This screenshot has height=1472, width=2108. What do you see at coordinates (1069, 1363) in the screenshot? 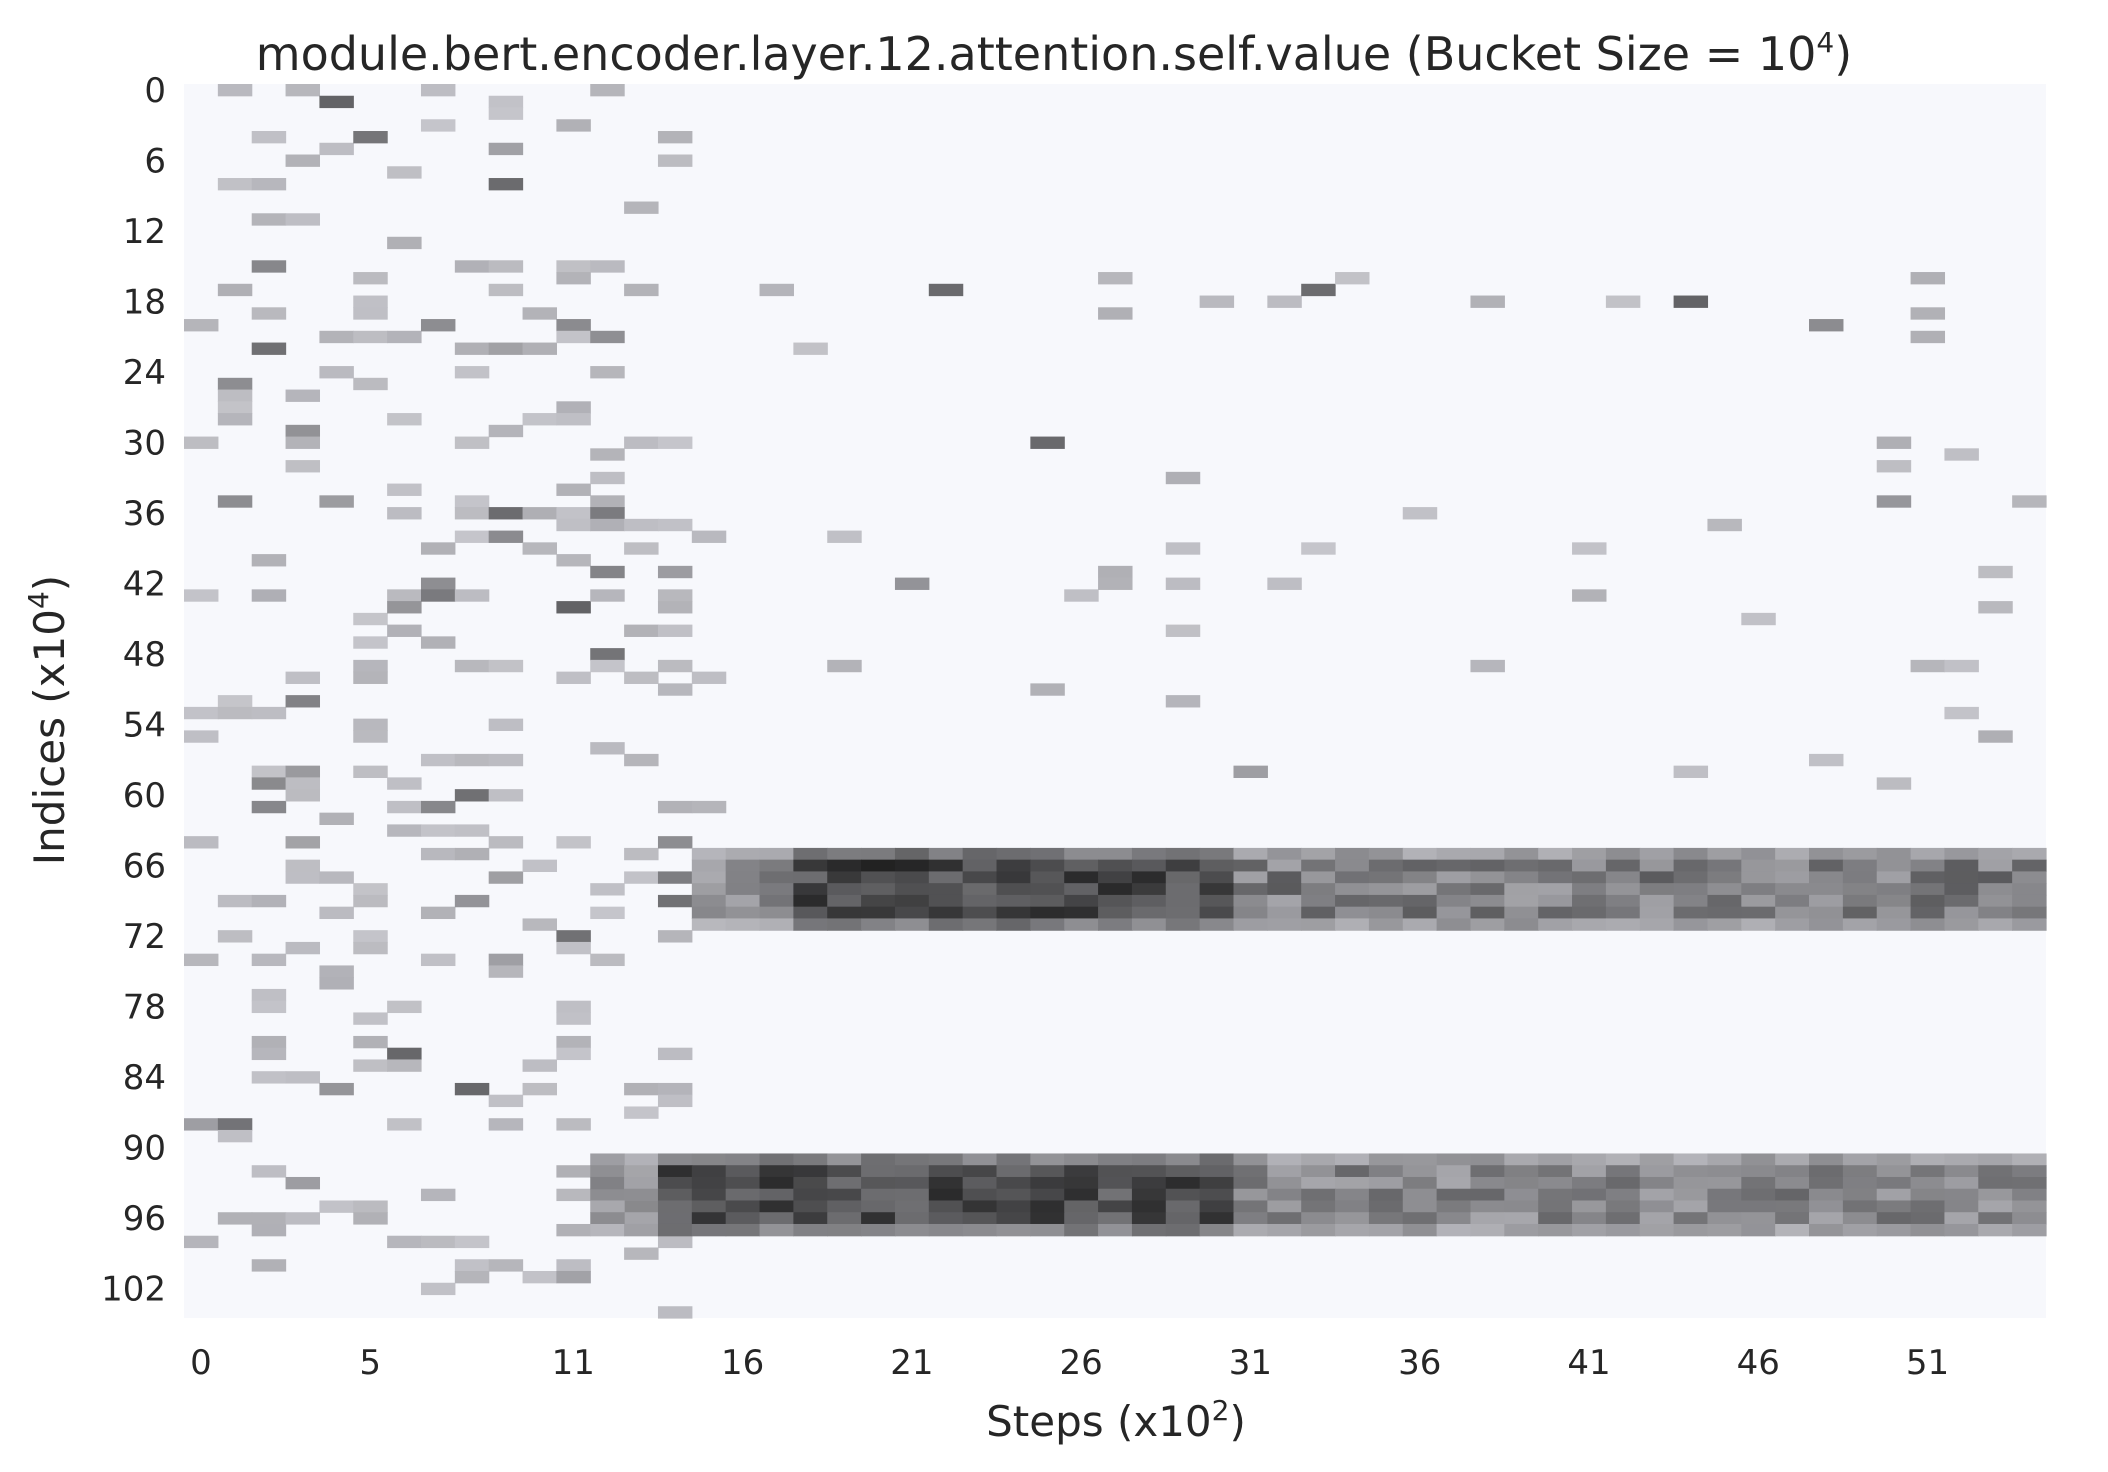
I see `x-tick-labels: 0 5 11 16 21 26 31 36 41 46 51` at bounding box center [1069, 1363].